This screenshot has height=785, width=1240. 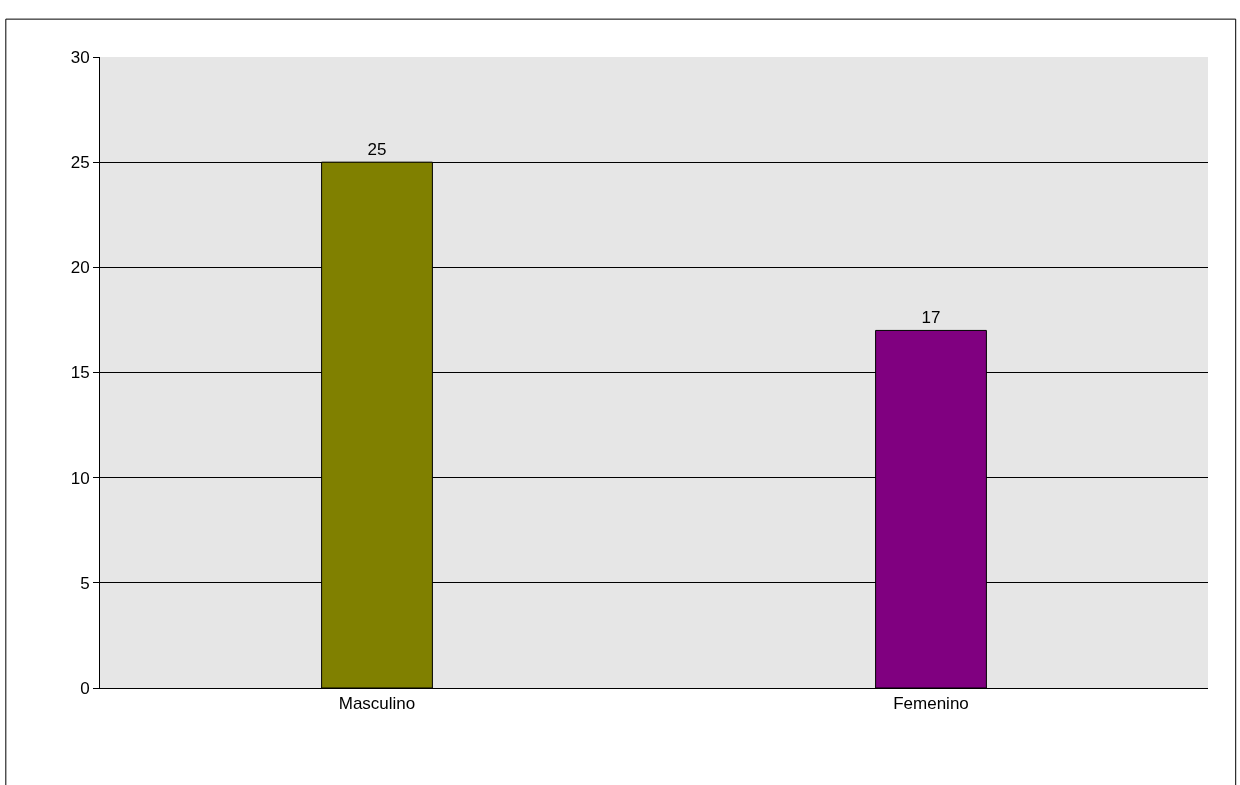 What do you see at coordinates (85, 583) in the screenshot?
I see `y-tick-label: 5` at bounding box center [85, 583].